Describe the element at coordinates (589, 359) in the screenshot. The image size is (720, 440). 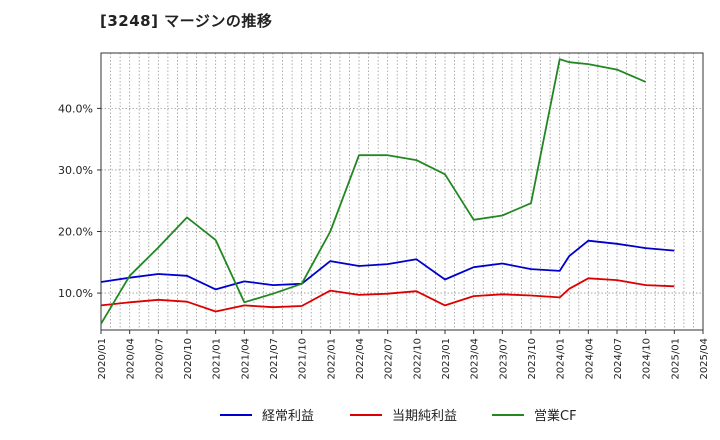
I see `x-tick-label: 2024/04` at that location.